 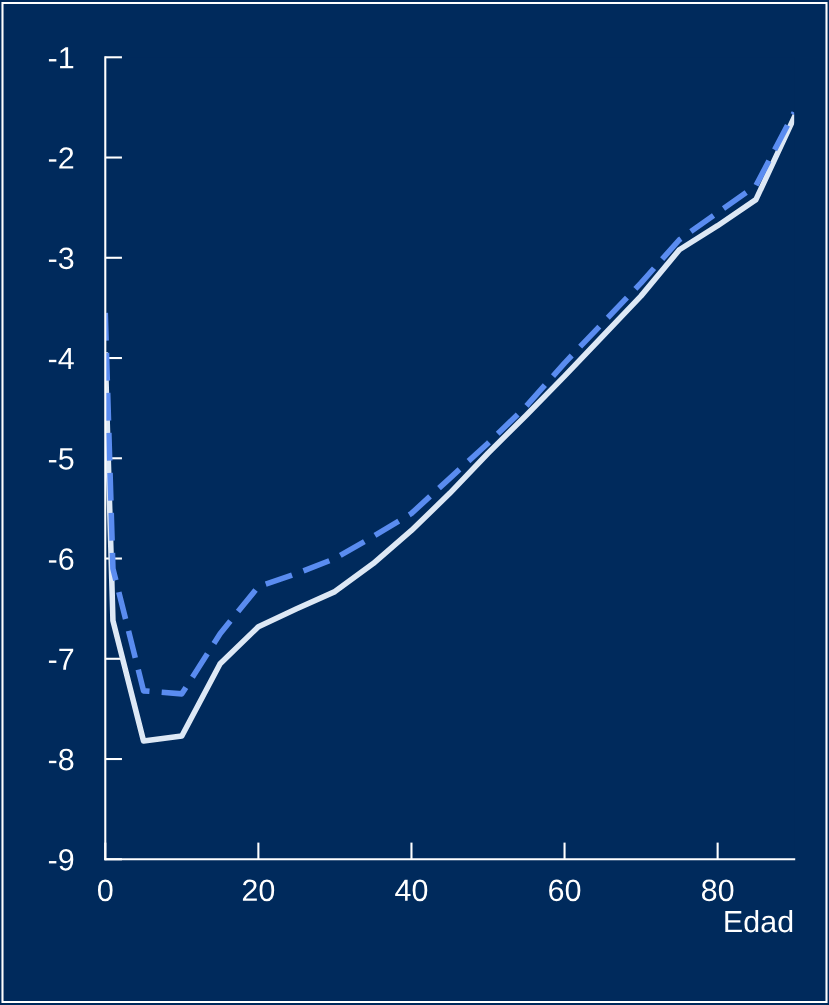 What do you see at coordinates (258, 890) in the screenshot?
I see `x-tick-label: 20` at bounding box center [258, 890].